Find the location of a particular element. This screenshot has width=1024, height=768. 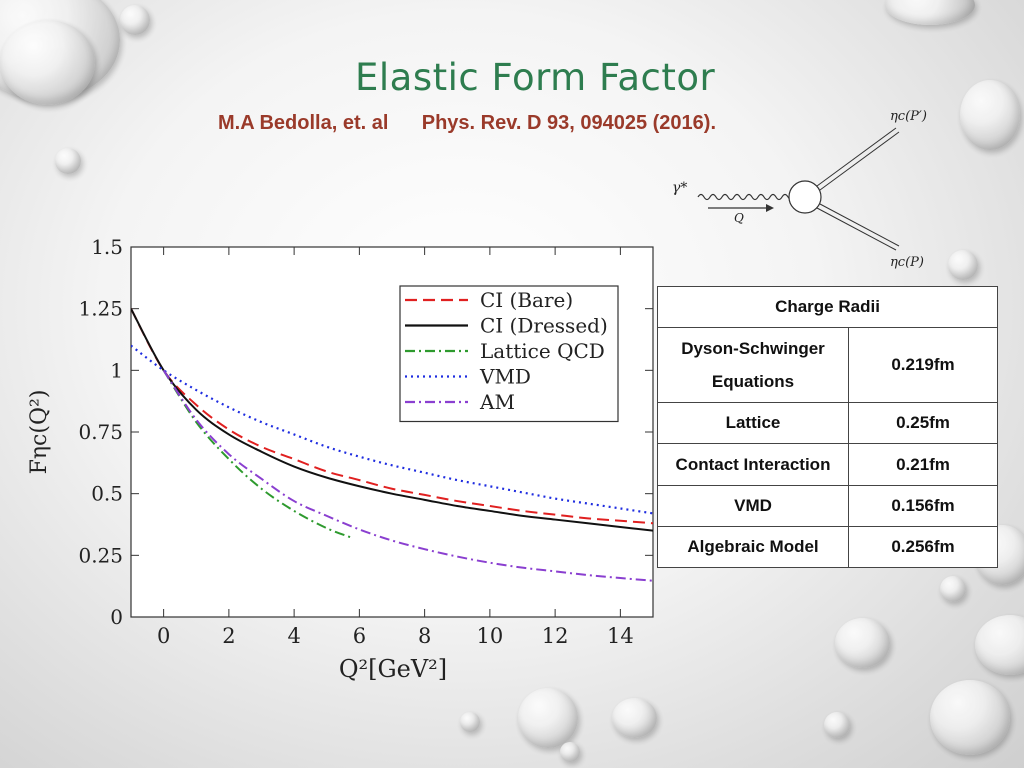

series-line-vmd is located at coordinates (392, 429).